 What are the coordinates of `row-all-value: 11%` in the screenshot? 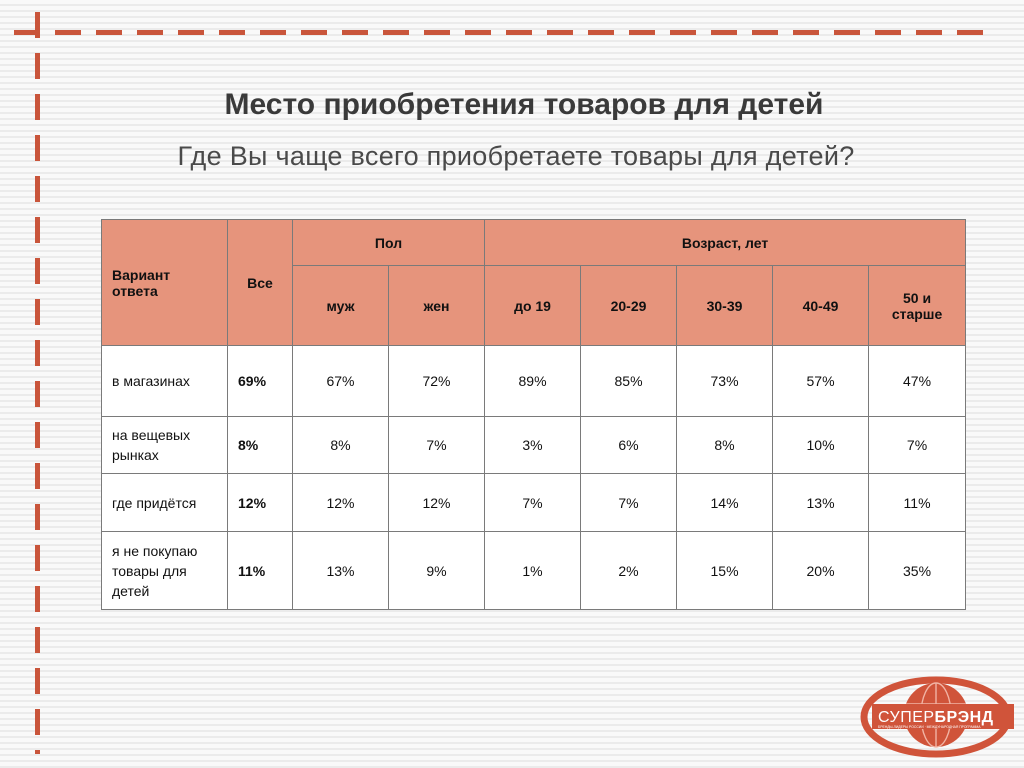 It's located at (260, 570).